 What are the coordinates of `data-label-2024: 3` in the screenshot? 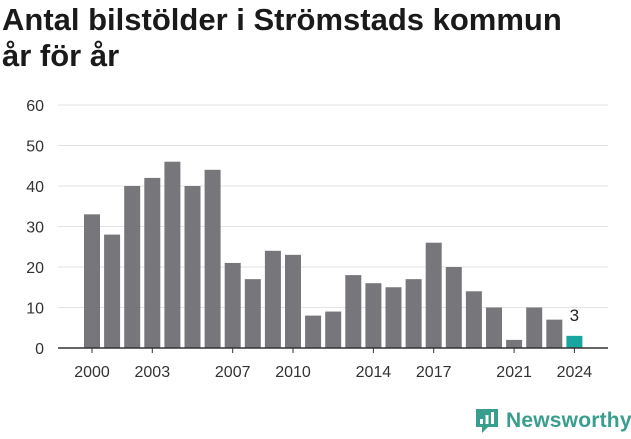 It's located at (574, 315).